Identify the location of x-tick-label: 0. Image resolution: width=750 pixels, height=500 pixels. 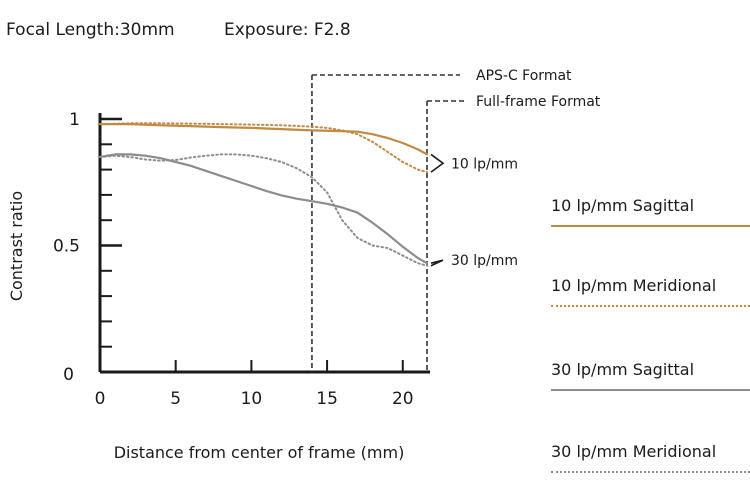
(100, 399).